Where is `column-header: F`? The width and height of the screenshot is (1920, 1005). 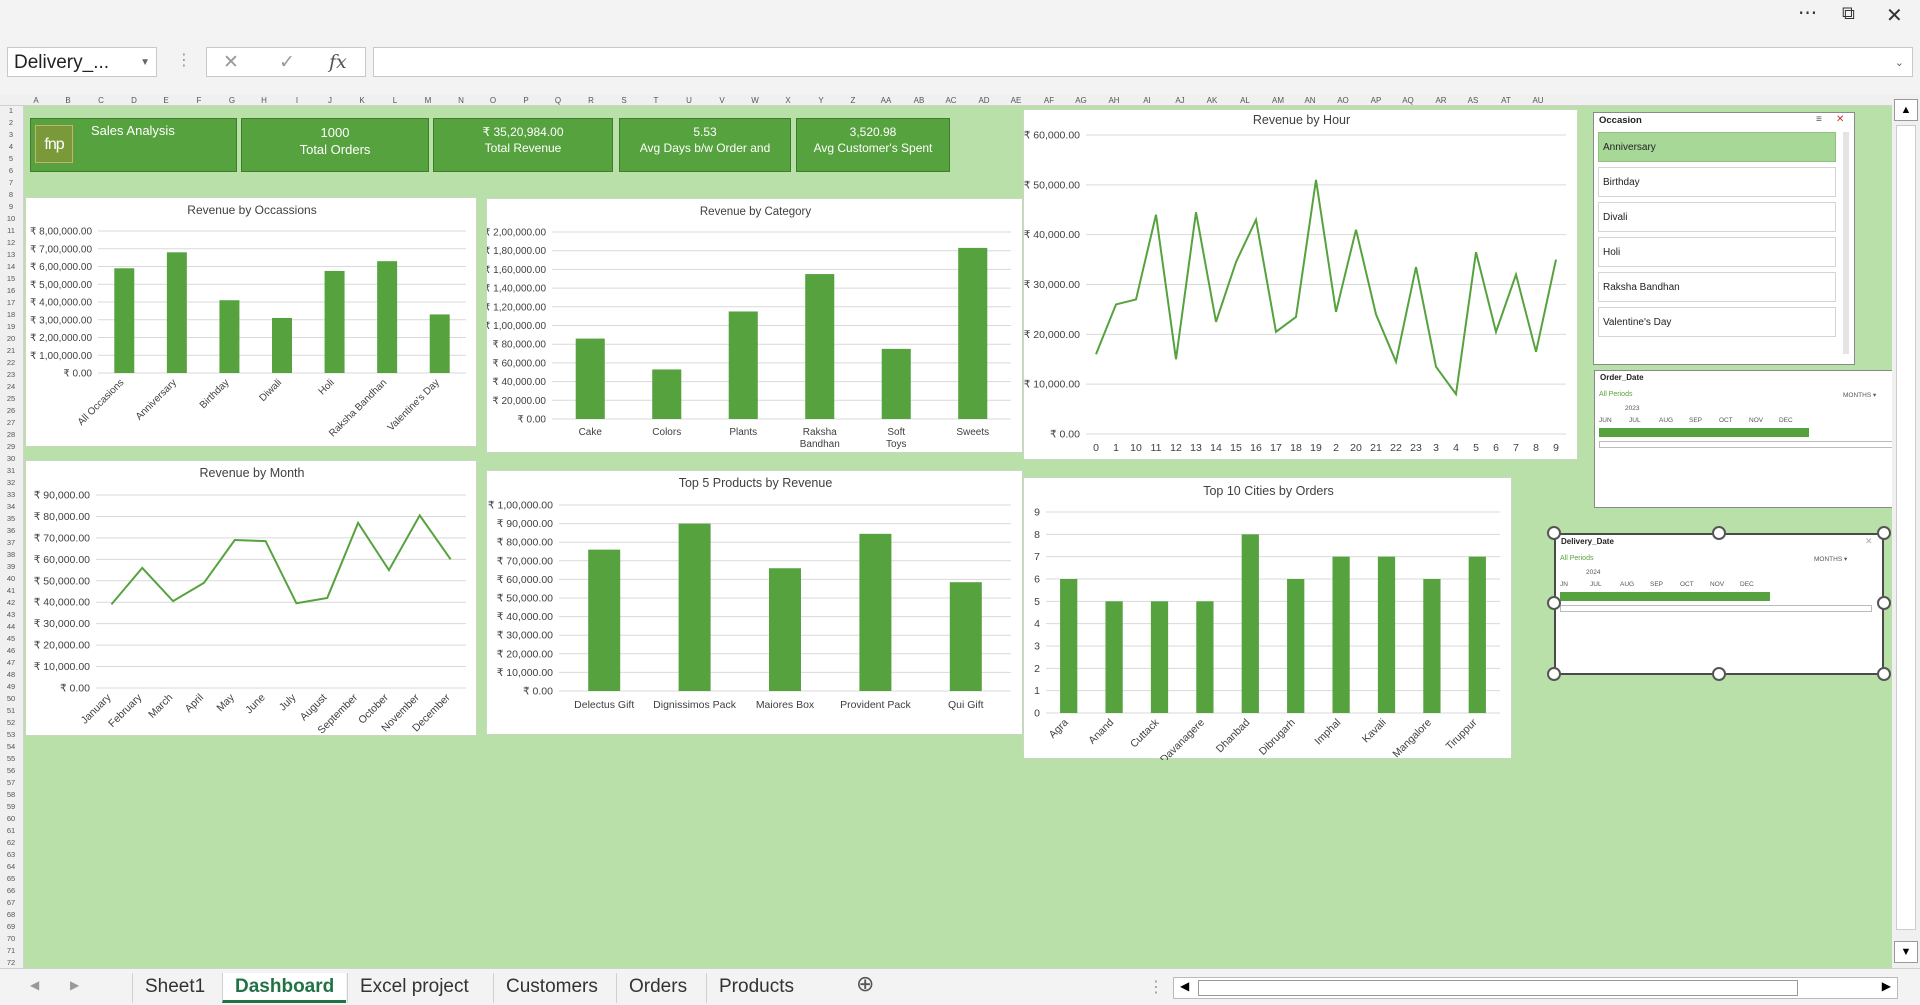
column-header: F is located at coordinates (199, 100).